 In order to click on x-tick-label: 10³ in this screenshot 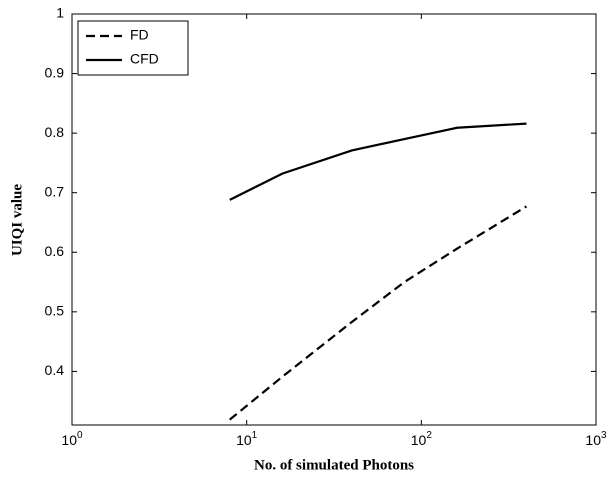, I will do `click(596, 439)`.